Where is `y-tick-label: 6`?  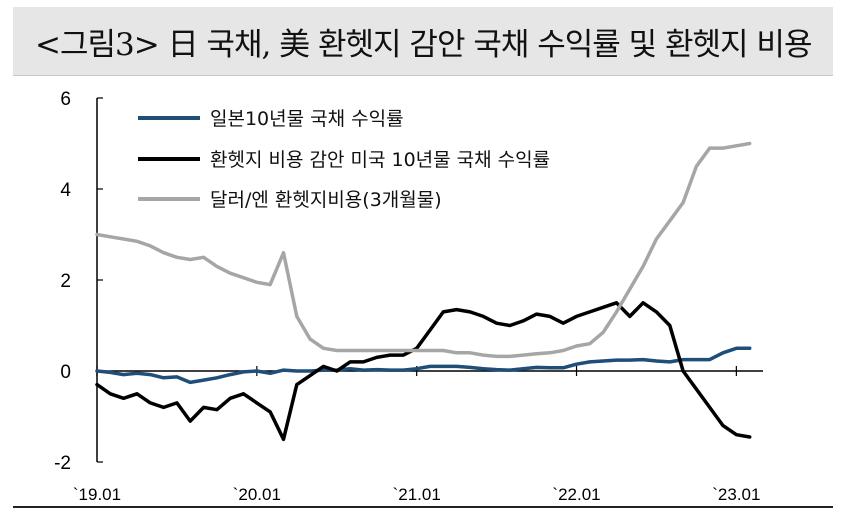
y-tick-label: 6 is located at coordinates (65, 99).